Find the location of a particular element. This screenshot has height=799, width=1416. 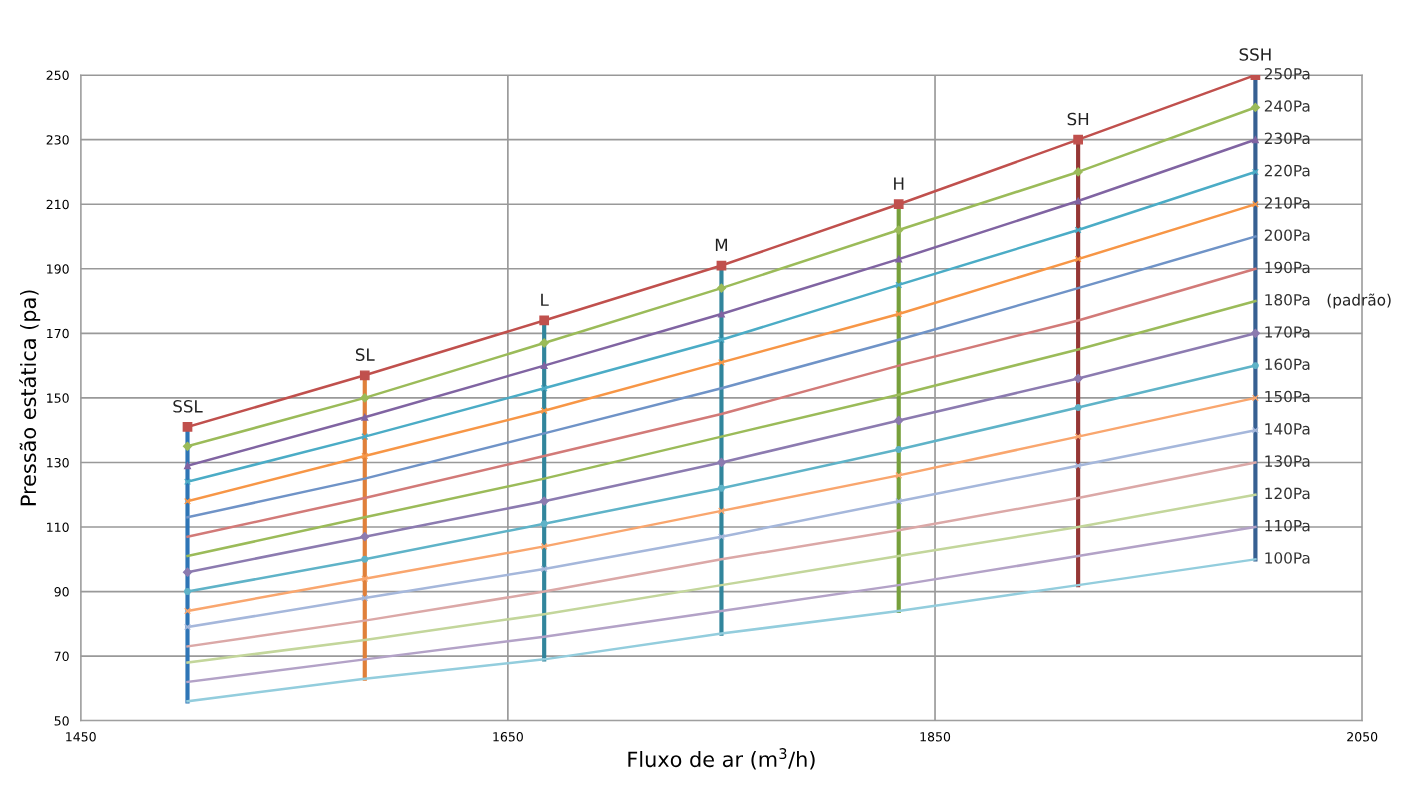

y-tick-label: 150 is located at coordinates (58, 398).